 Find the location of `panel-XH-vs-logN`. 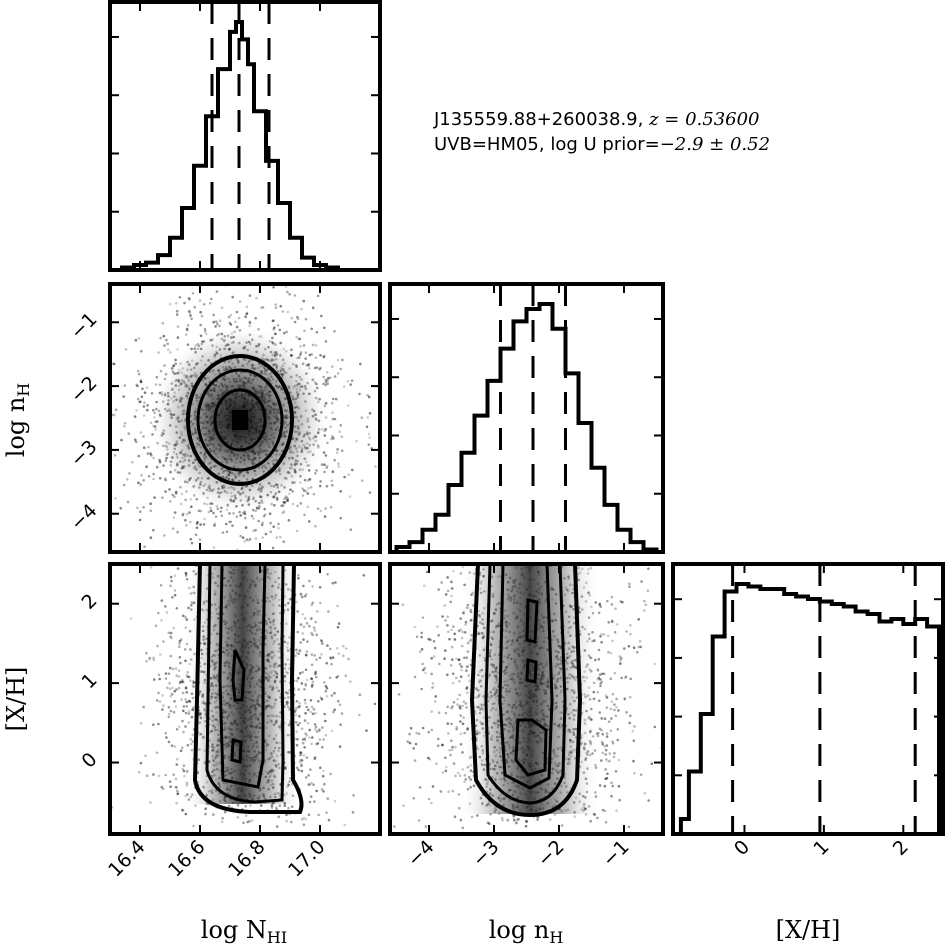

panel-XH-vs-logN is located at coordinates (243, 668).